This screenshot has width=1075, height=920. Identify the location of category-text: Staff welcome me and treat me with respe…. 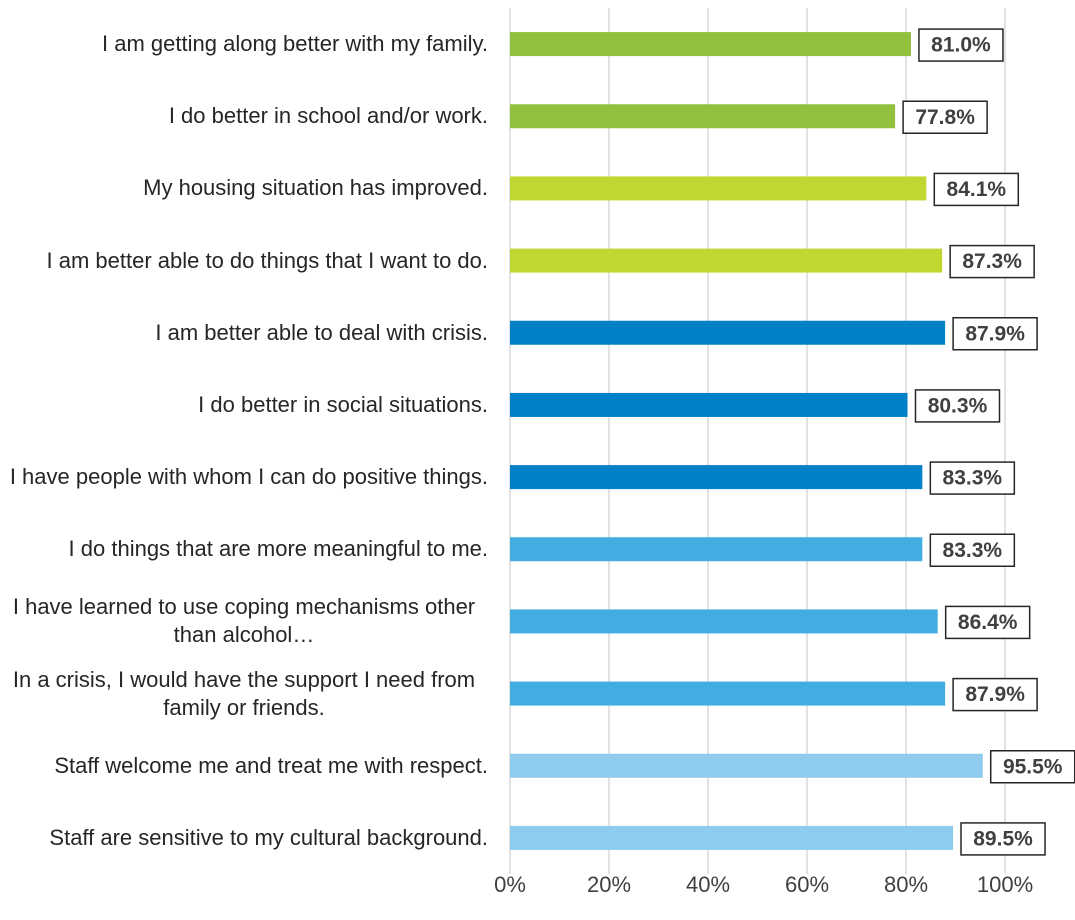
(271, 765).